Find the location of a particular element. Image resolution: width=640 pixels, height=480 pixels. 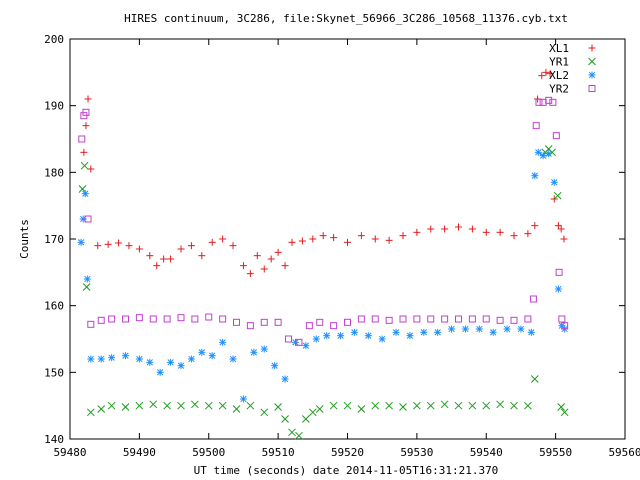

y-tick-label: 160 is located at coordinates (54, 306).